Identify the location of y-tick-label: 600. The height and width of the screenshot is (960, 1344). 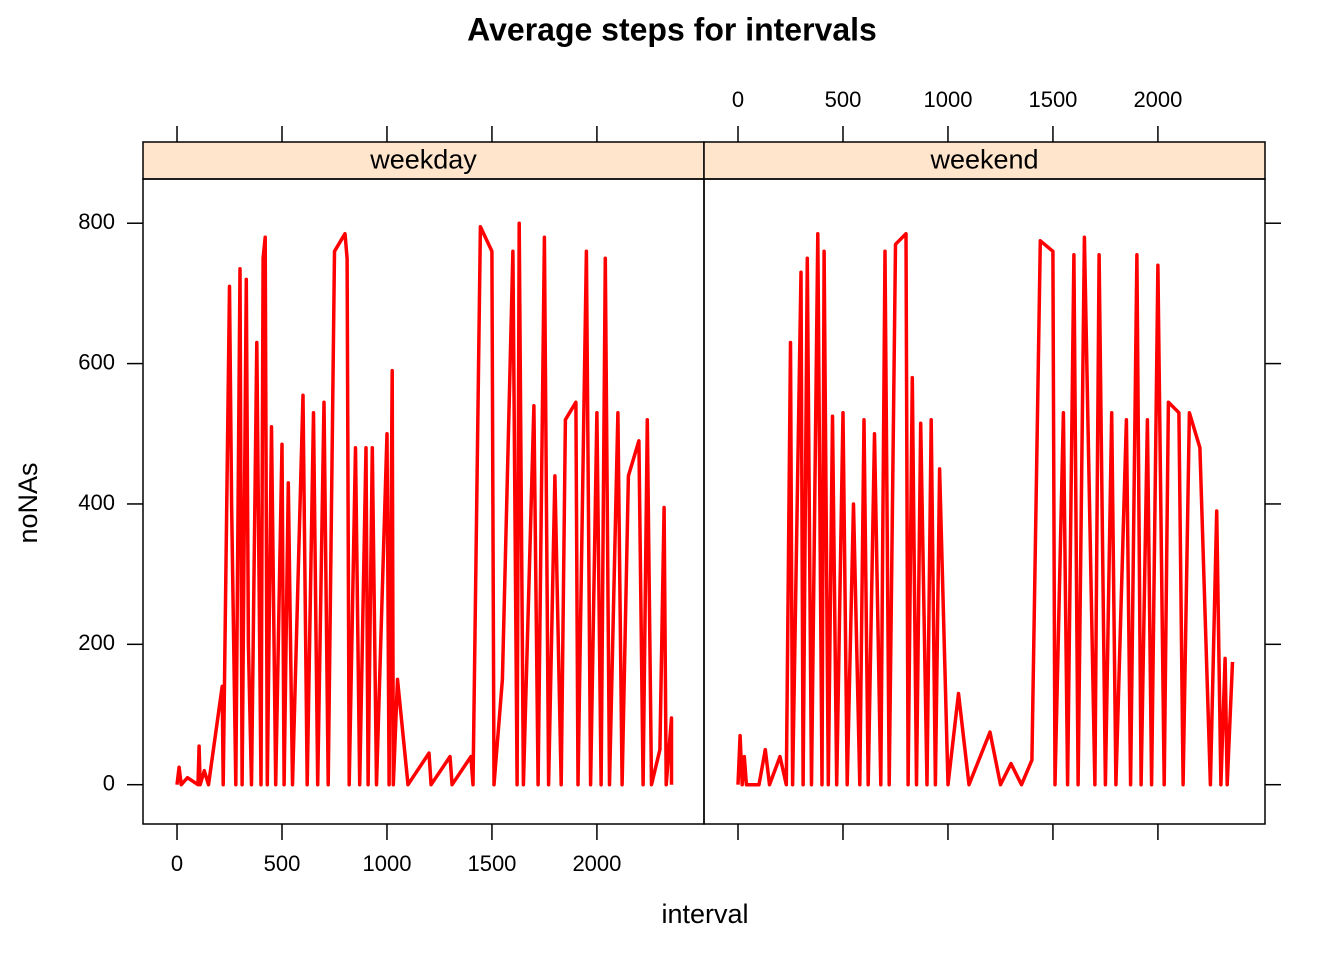
(96, 361).